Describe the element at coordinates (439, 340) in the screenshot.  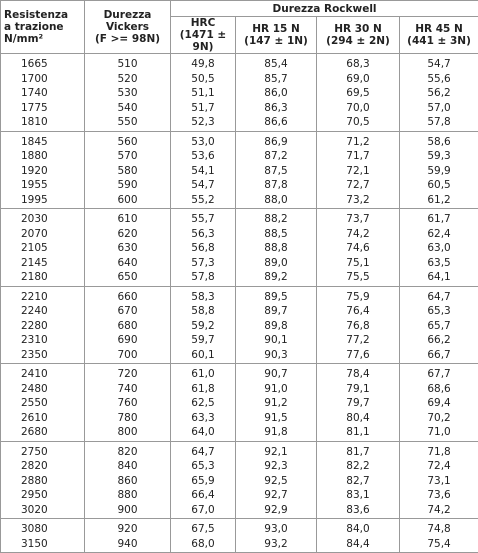
I see `table-cell: 66,2` at that location.